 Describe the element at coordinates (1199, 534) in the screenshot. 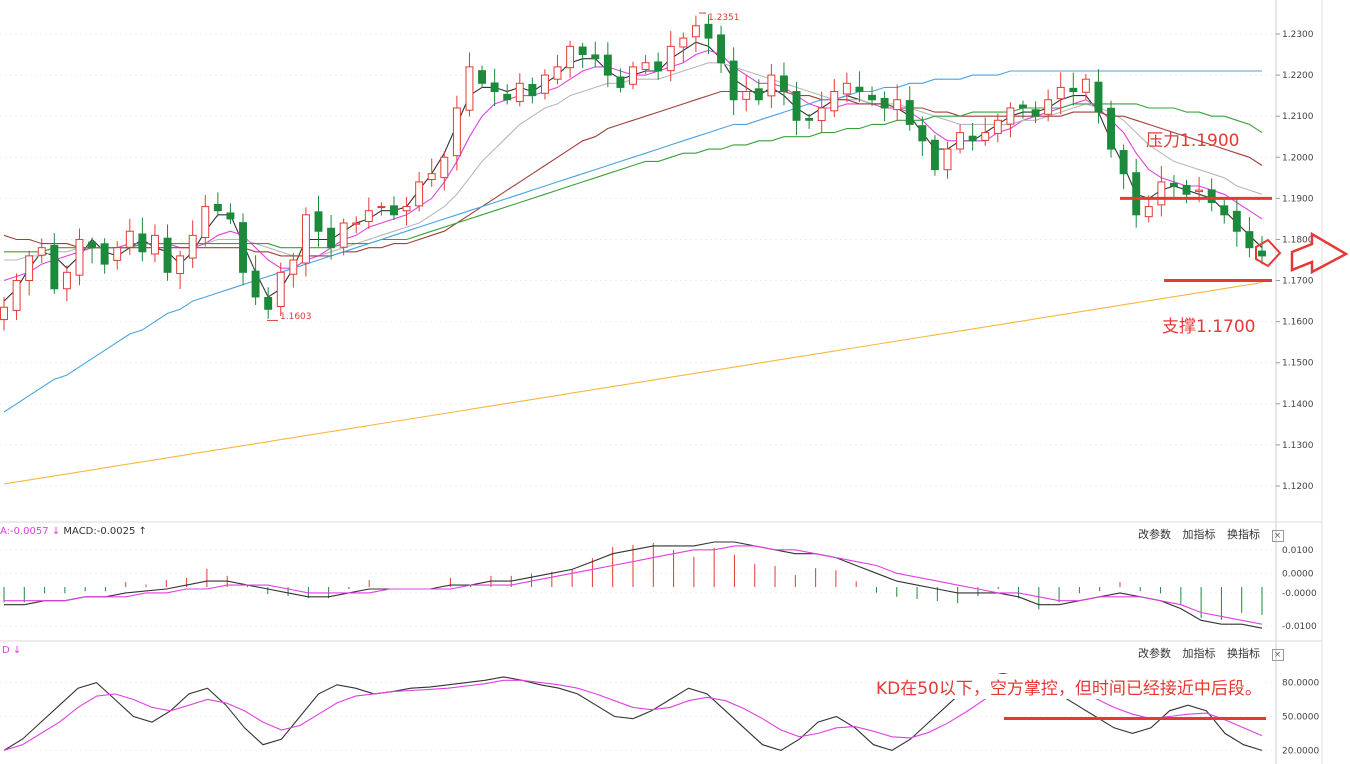

I see `macd-add-indicator-button: 加指标` at that location.